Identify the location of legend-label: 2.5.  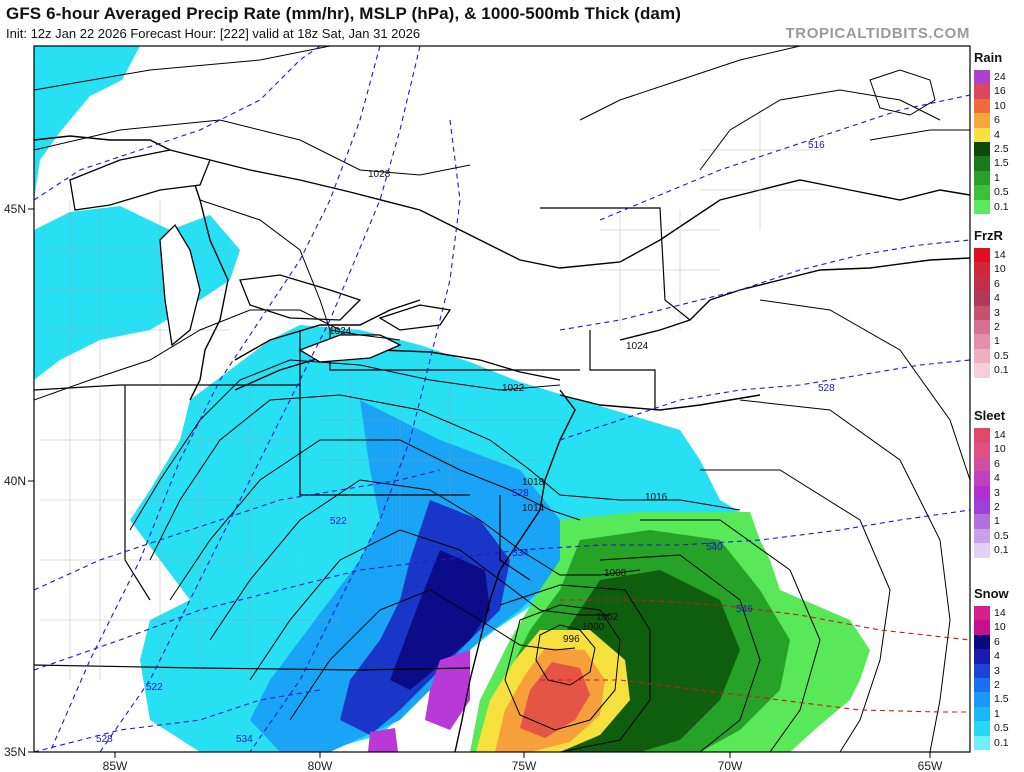
(1001, 149).